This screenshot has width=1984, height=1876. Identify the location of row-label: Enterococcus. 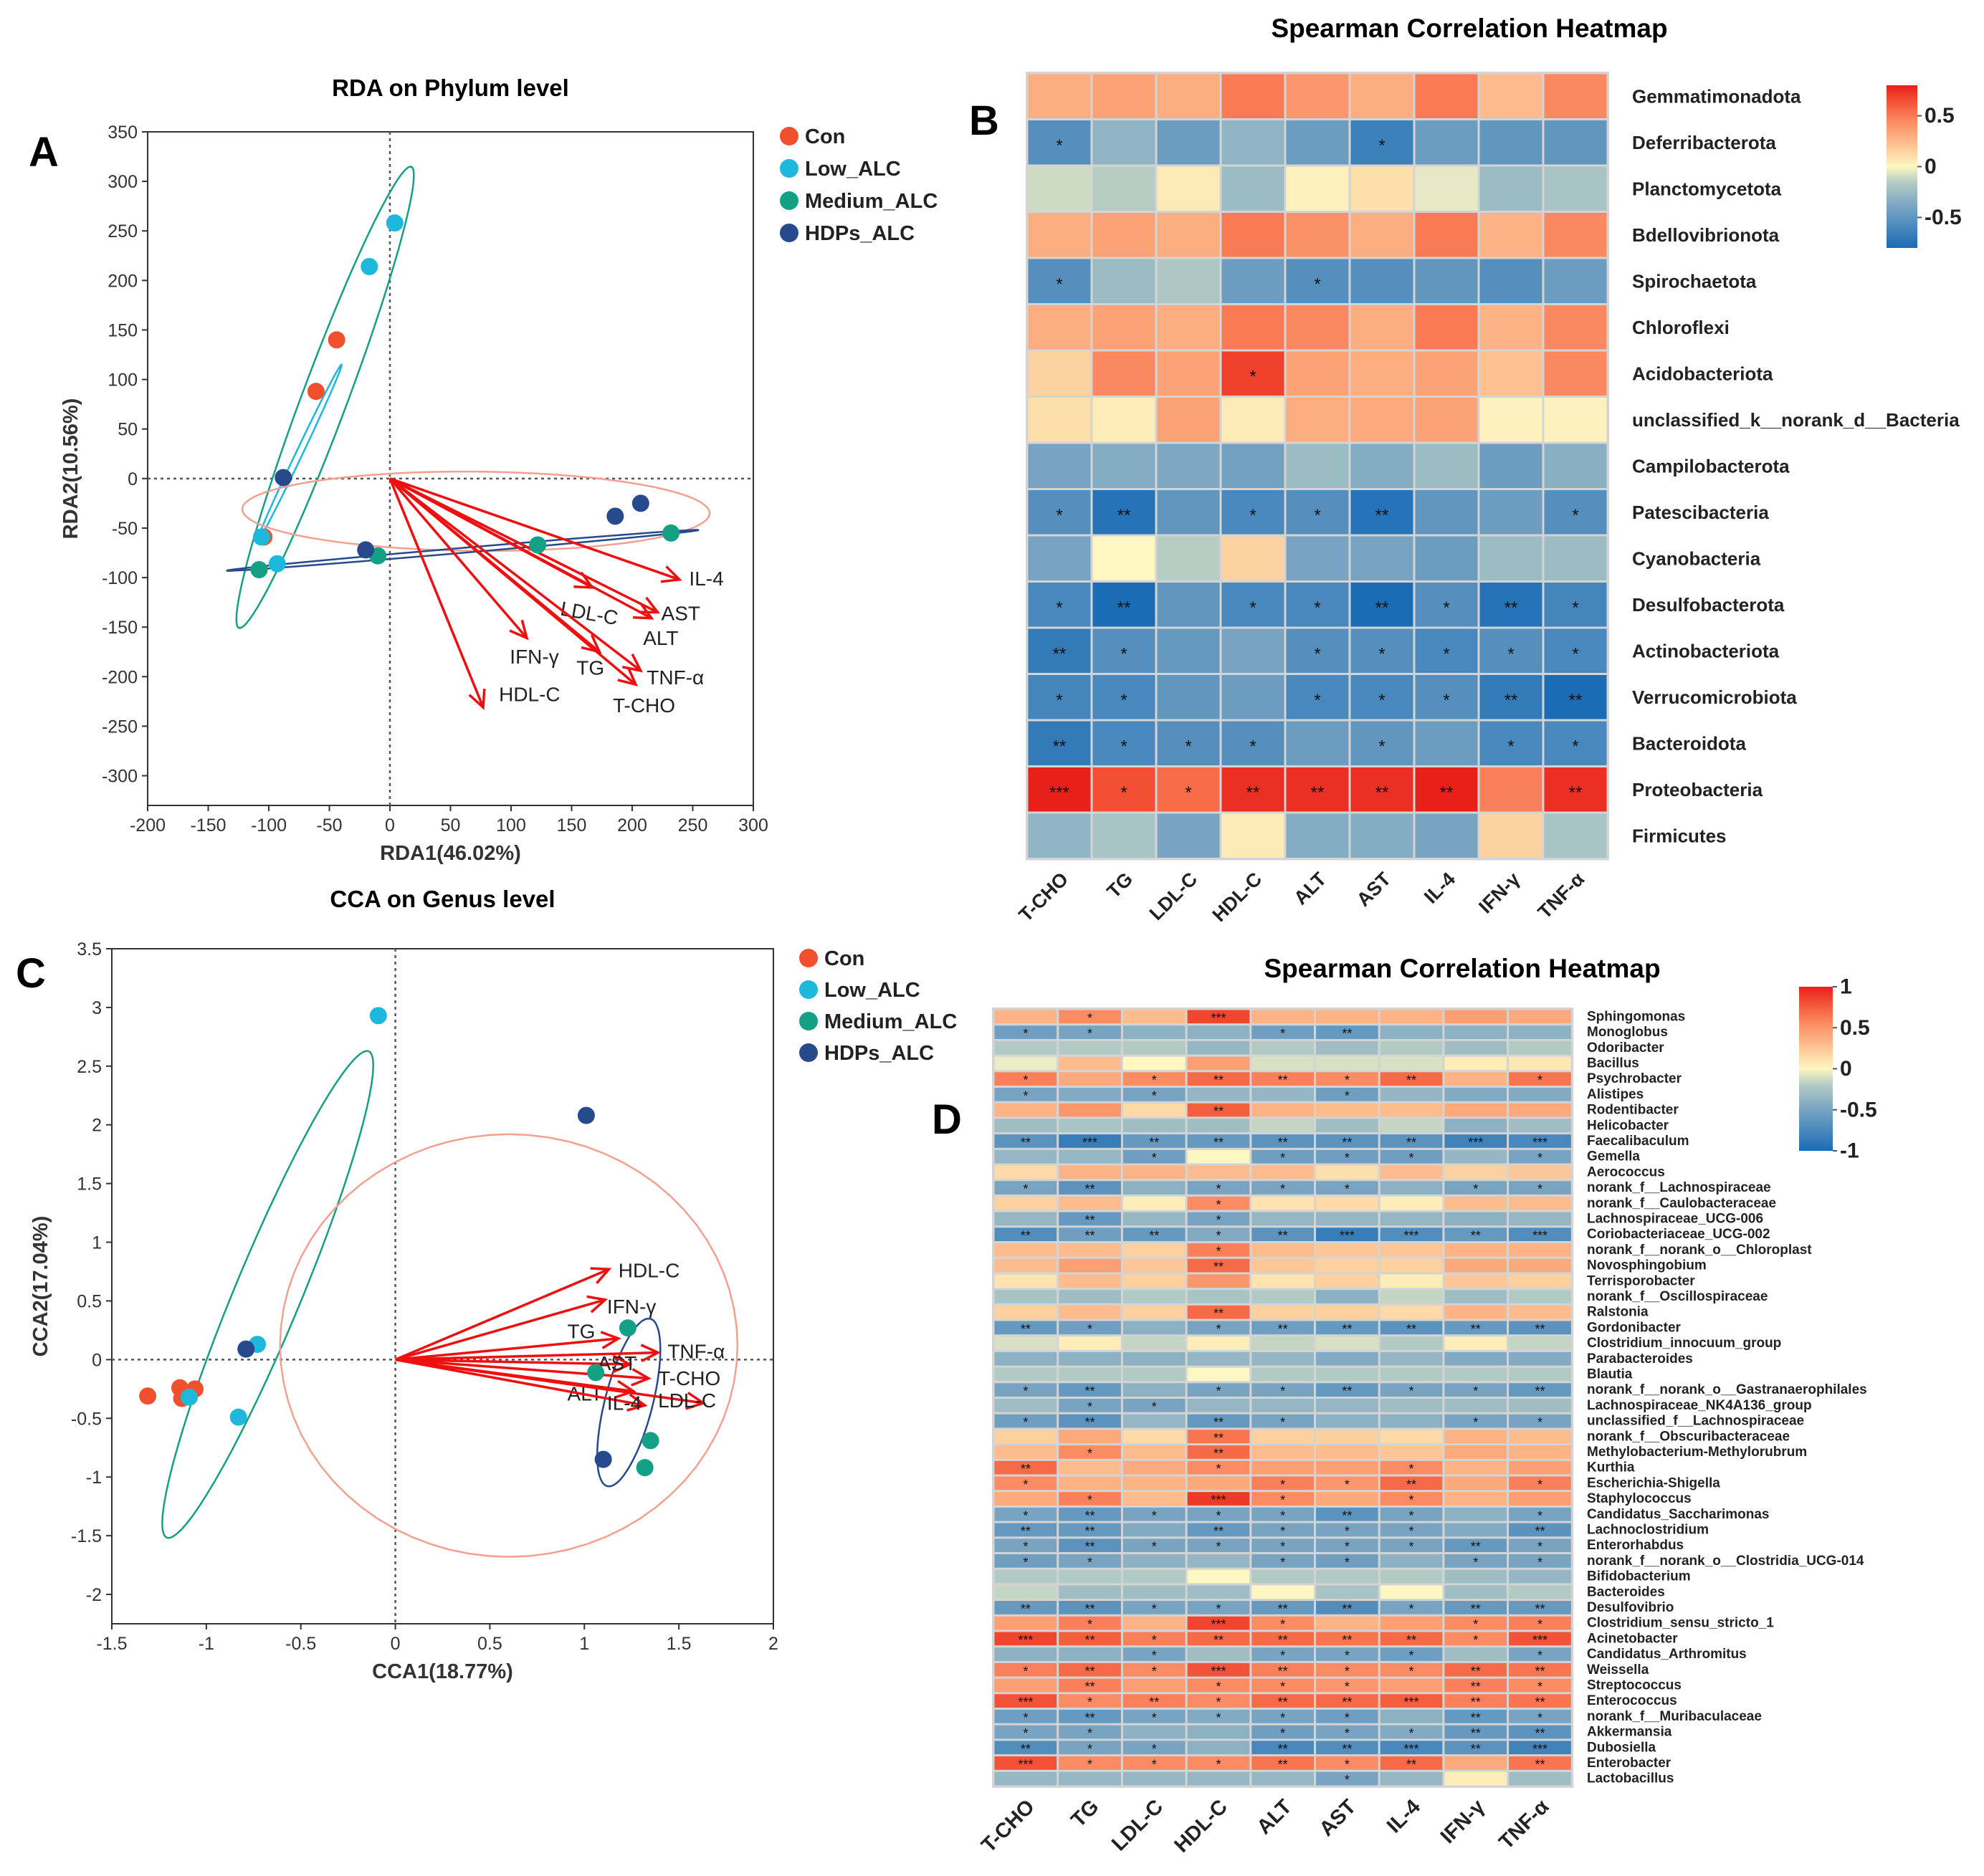
(1632, 1700).